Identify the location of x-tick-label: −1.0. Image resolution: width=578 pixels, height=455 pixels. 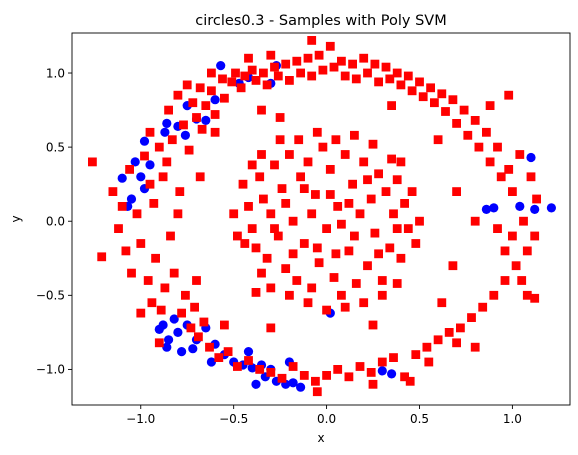
(140, 419).